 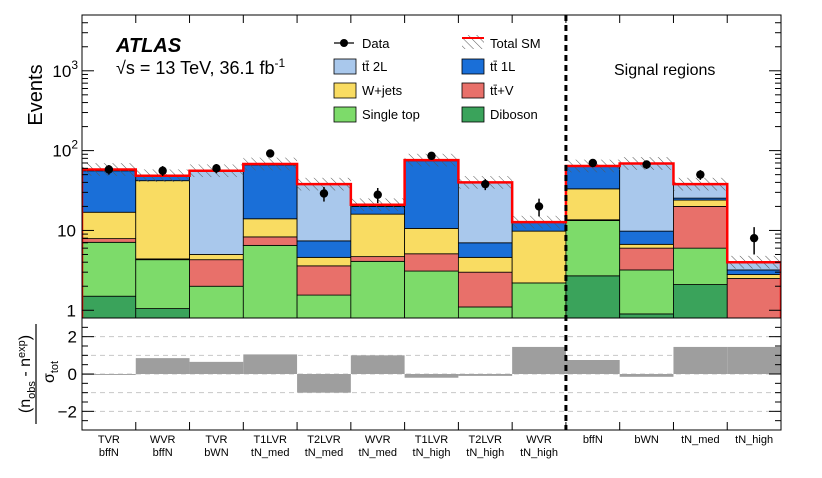 I want to click on ratio-denominator: σtot, so click(x=51, y=372).